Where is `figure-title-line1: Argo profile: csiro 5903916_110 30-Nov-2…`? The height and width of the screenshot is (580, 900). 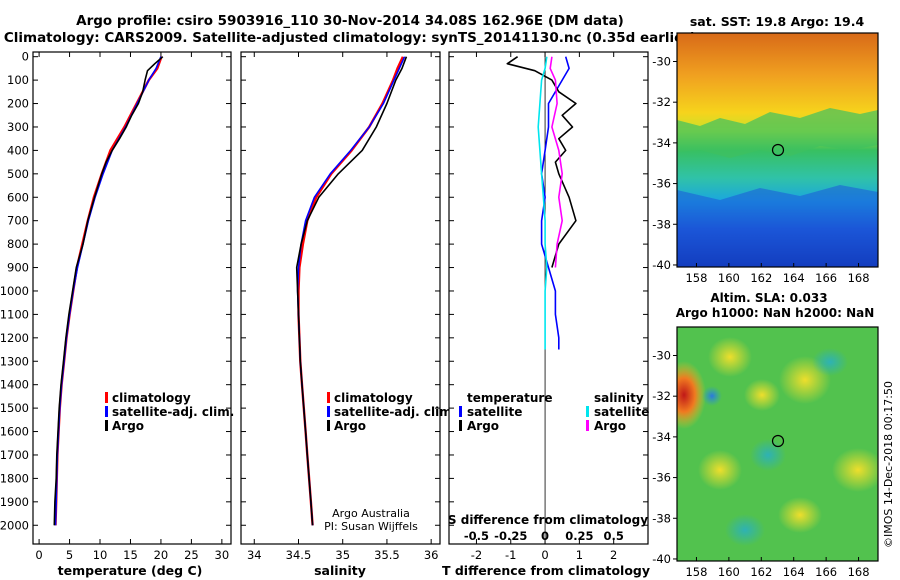
figure-title-line1: Argo profile: csiro 5903916_110 30-Nov-2… is located at coordinates (350, 21).